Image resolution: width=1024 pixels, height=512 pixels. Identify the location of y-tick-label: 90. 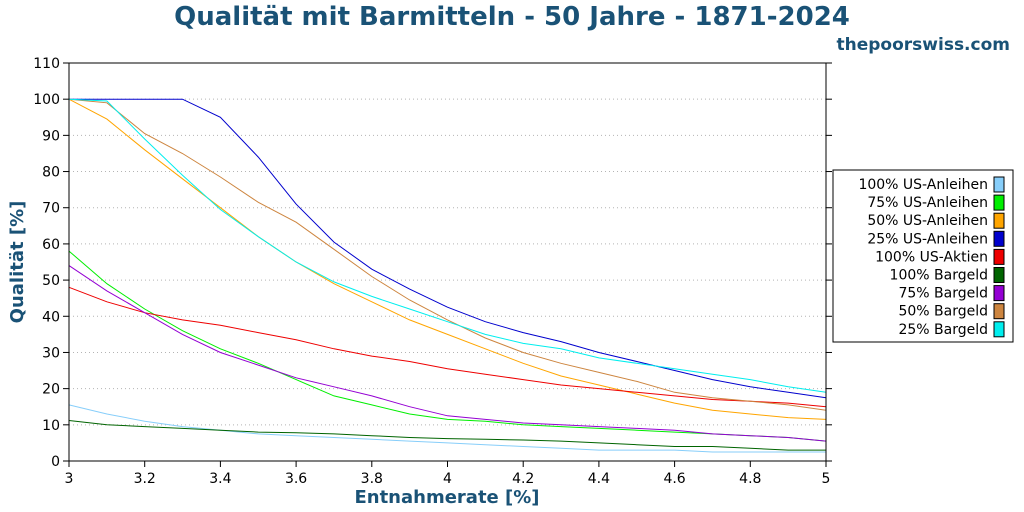
(51, 136).